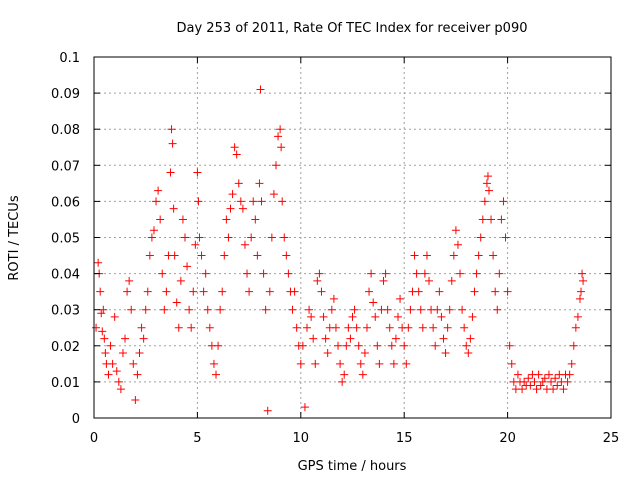  I want to click on x-tick-labels: 0 5 10 15 20 25, so click(354, 438).